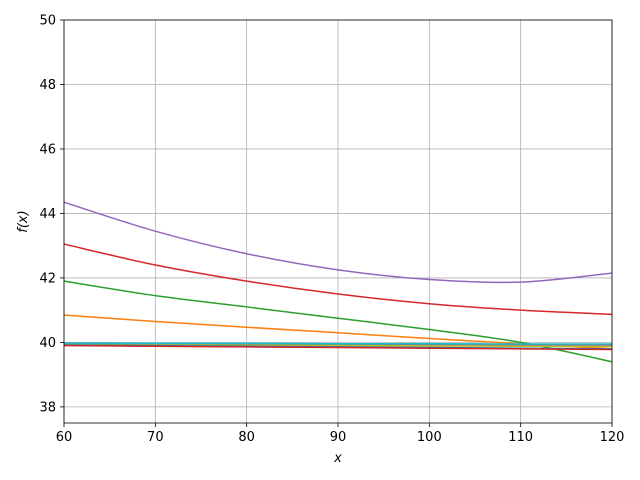  I want to click on y-tick-label: 40, so click(47, 343).